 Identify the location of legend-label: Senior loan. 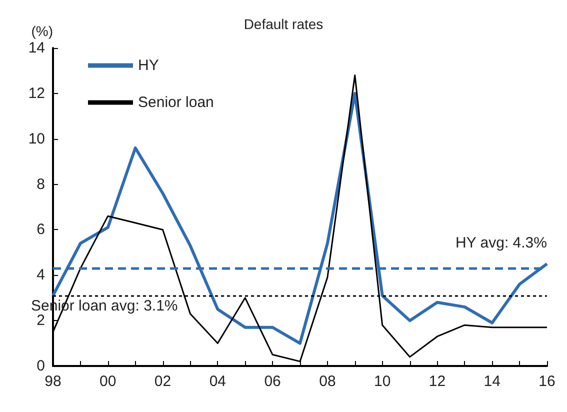
(176, 102).